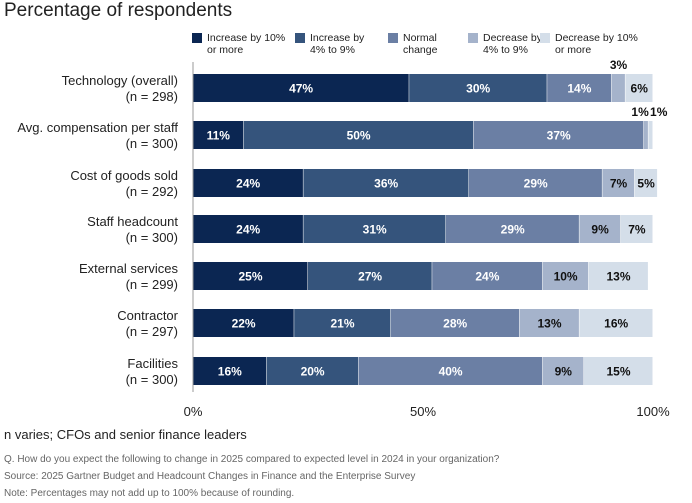 Image resolution: width=692 pixels, height=503 pixels. Describe the element at coordinates (619, 65) in the screenshot. I see `data-label: 3%` at that location.